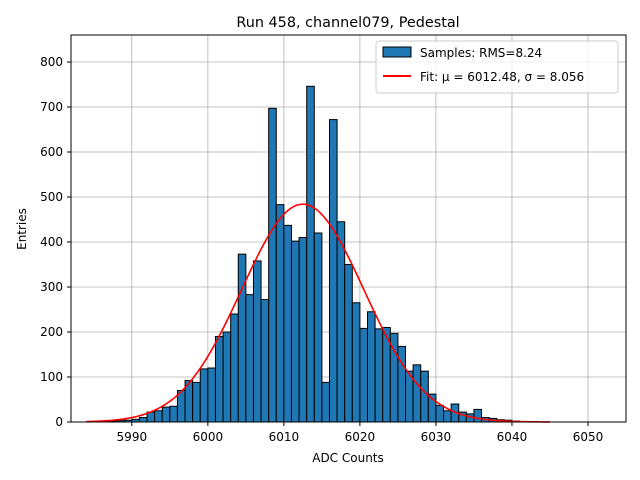 Image resolution: width=640 pixels, height=480 pixels. I want to click on y-tick-label: 300, so click(51, 287).